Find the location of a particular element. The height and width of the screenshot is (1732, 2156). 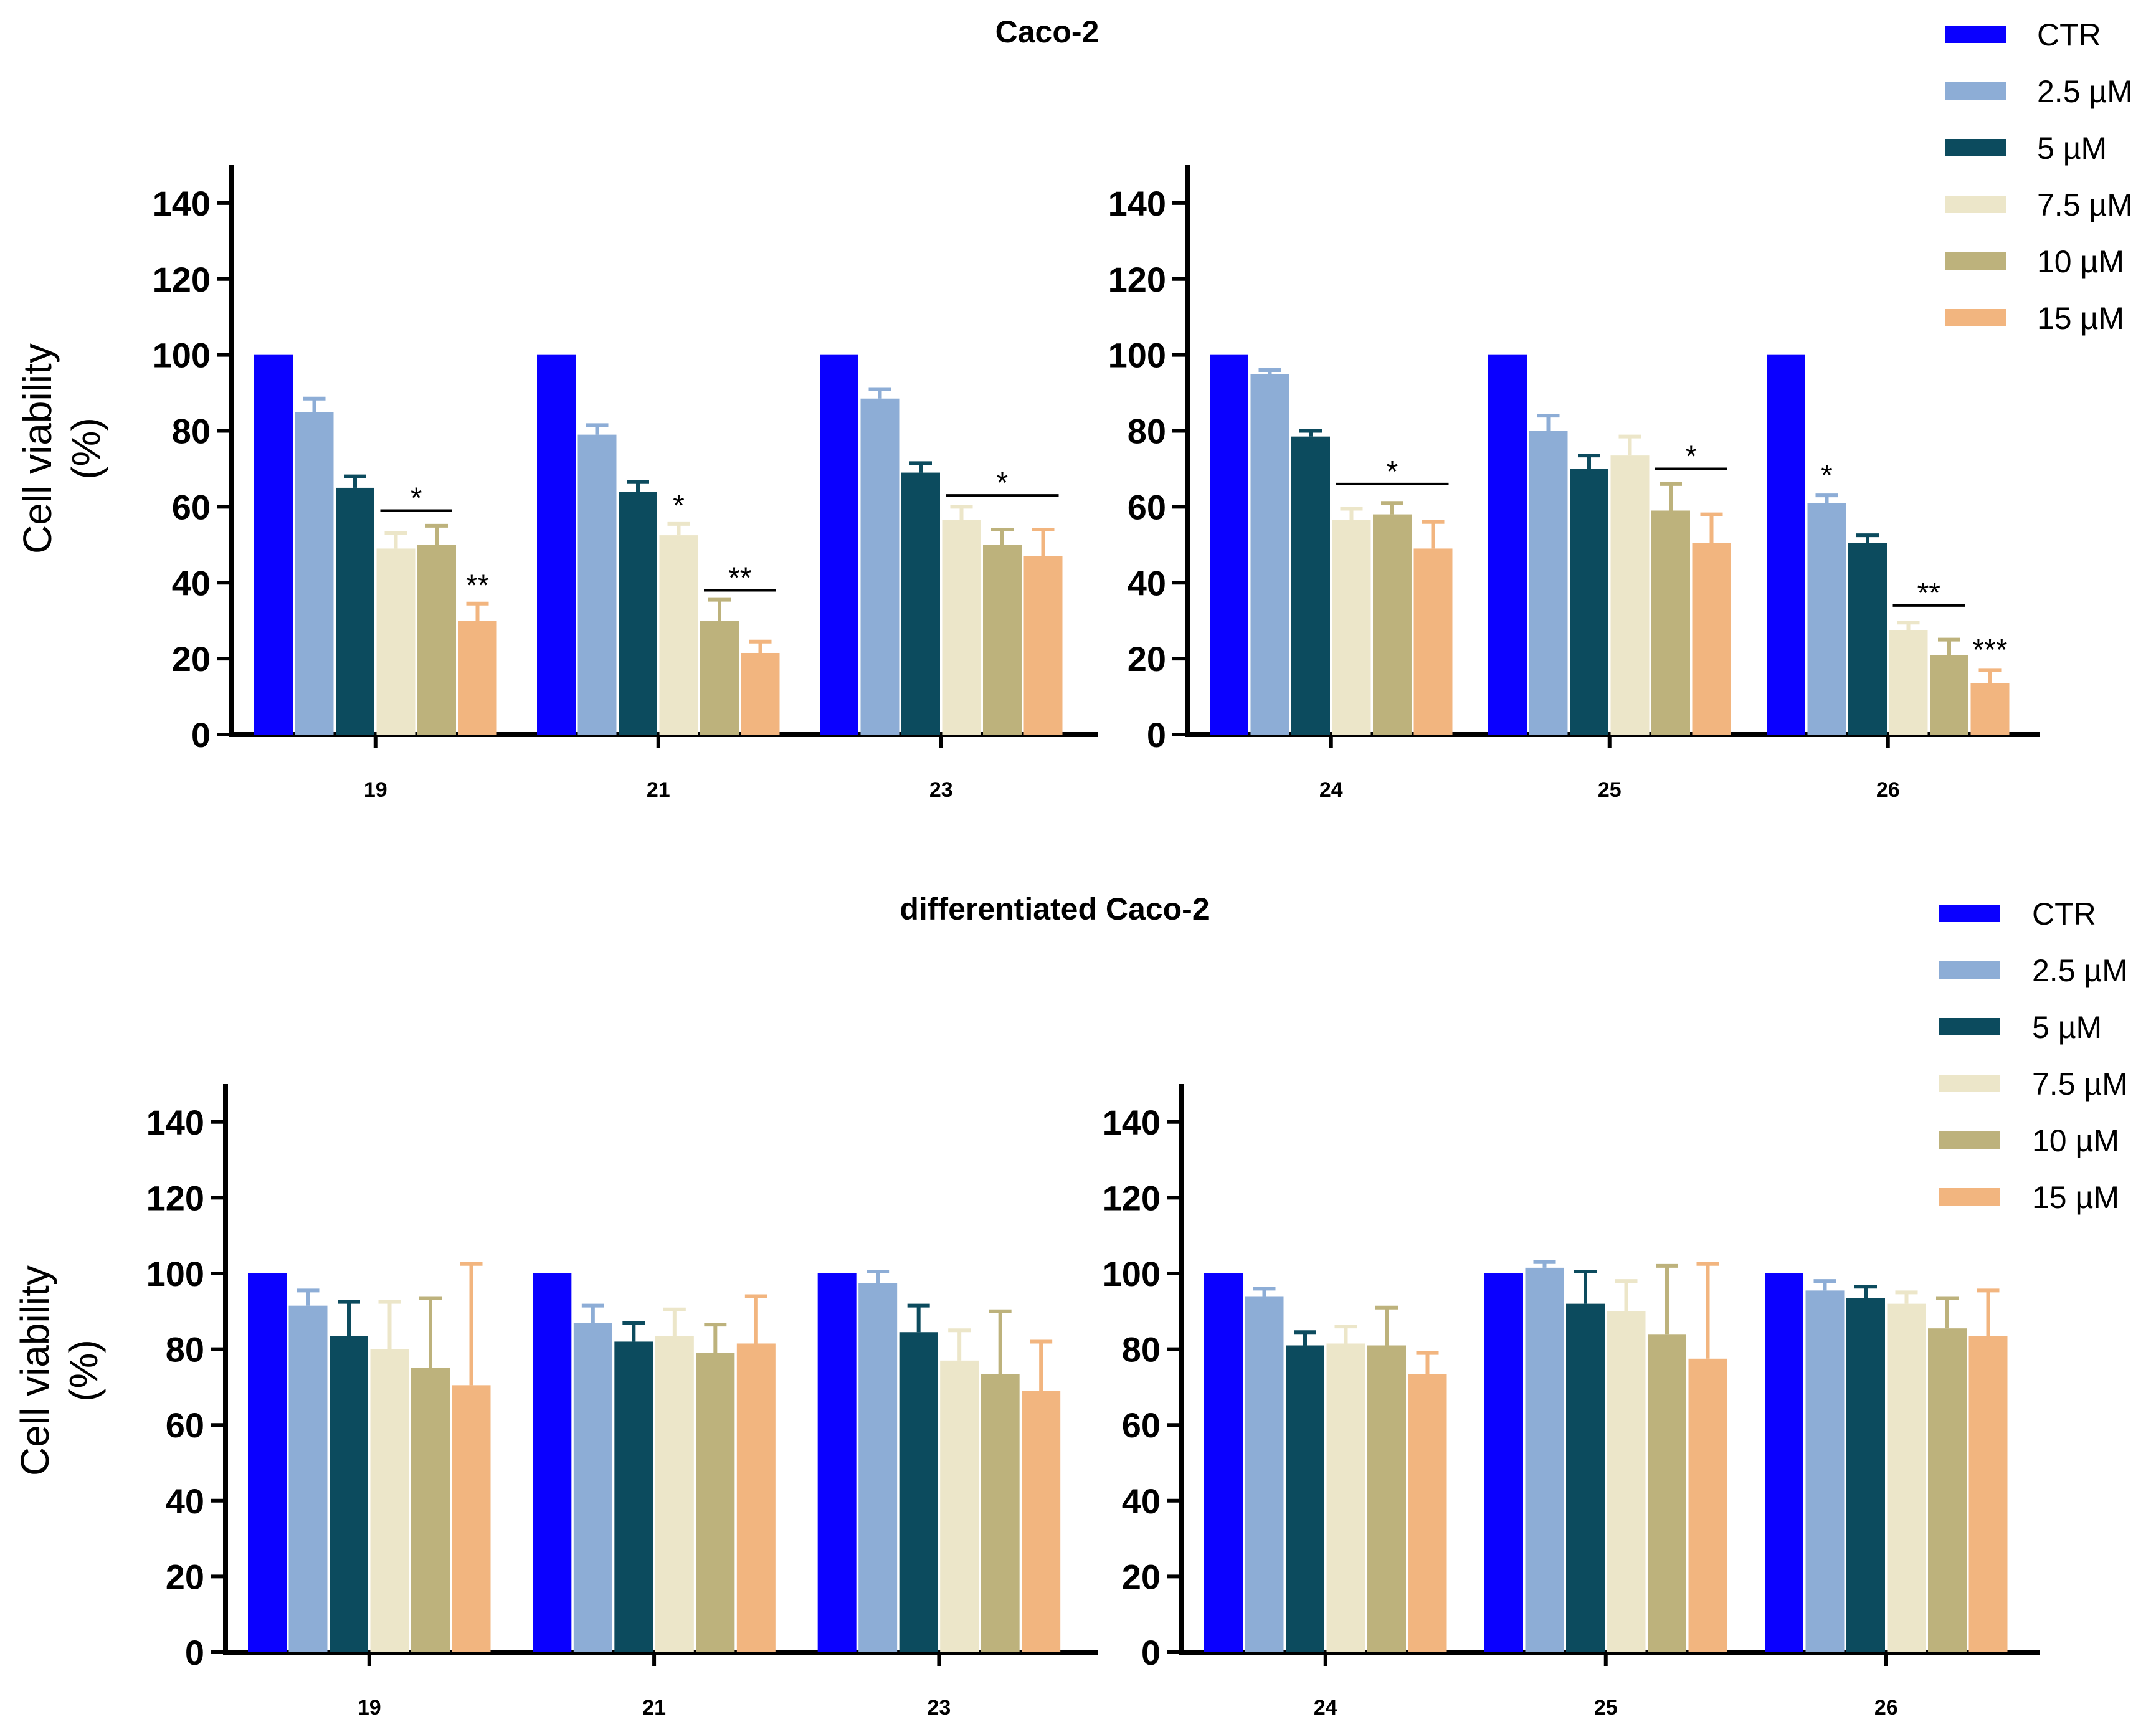

ylabel-bottom-line2: (%) is located at coordinates (83, 1370).